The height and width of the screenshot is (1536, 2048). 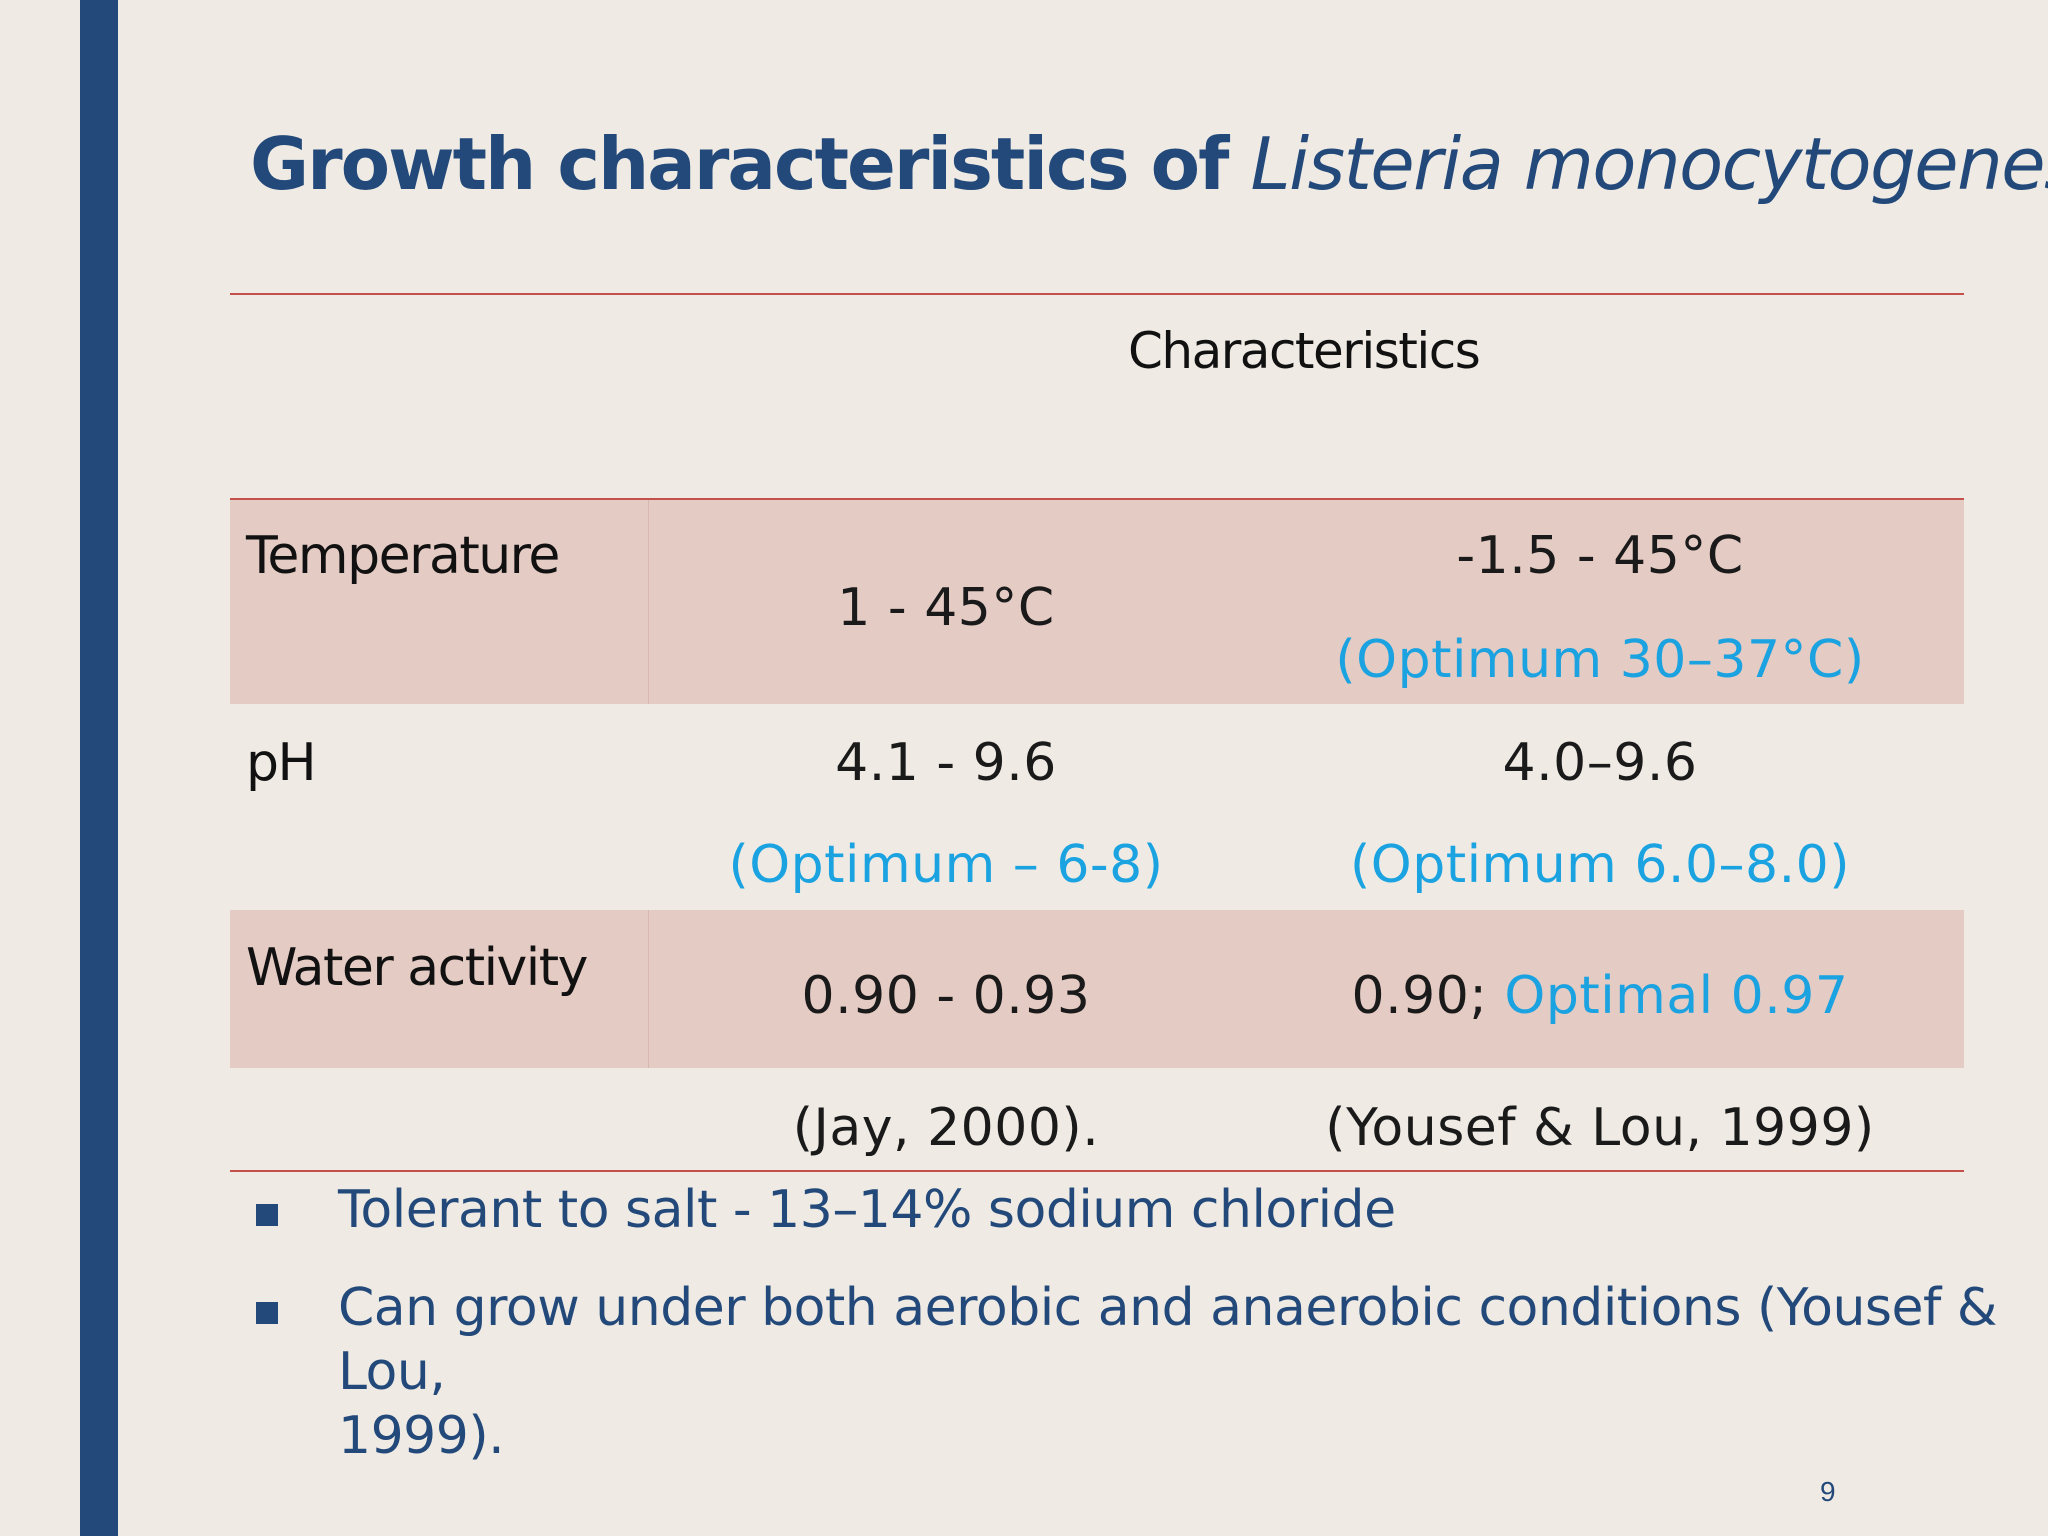 I want to click on table-bottom-rule, so click(x=1097, y=1171).